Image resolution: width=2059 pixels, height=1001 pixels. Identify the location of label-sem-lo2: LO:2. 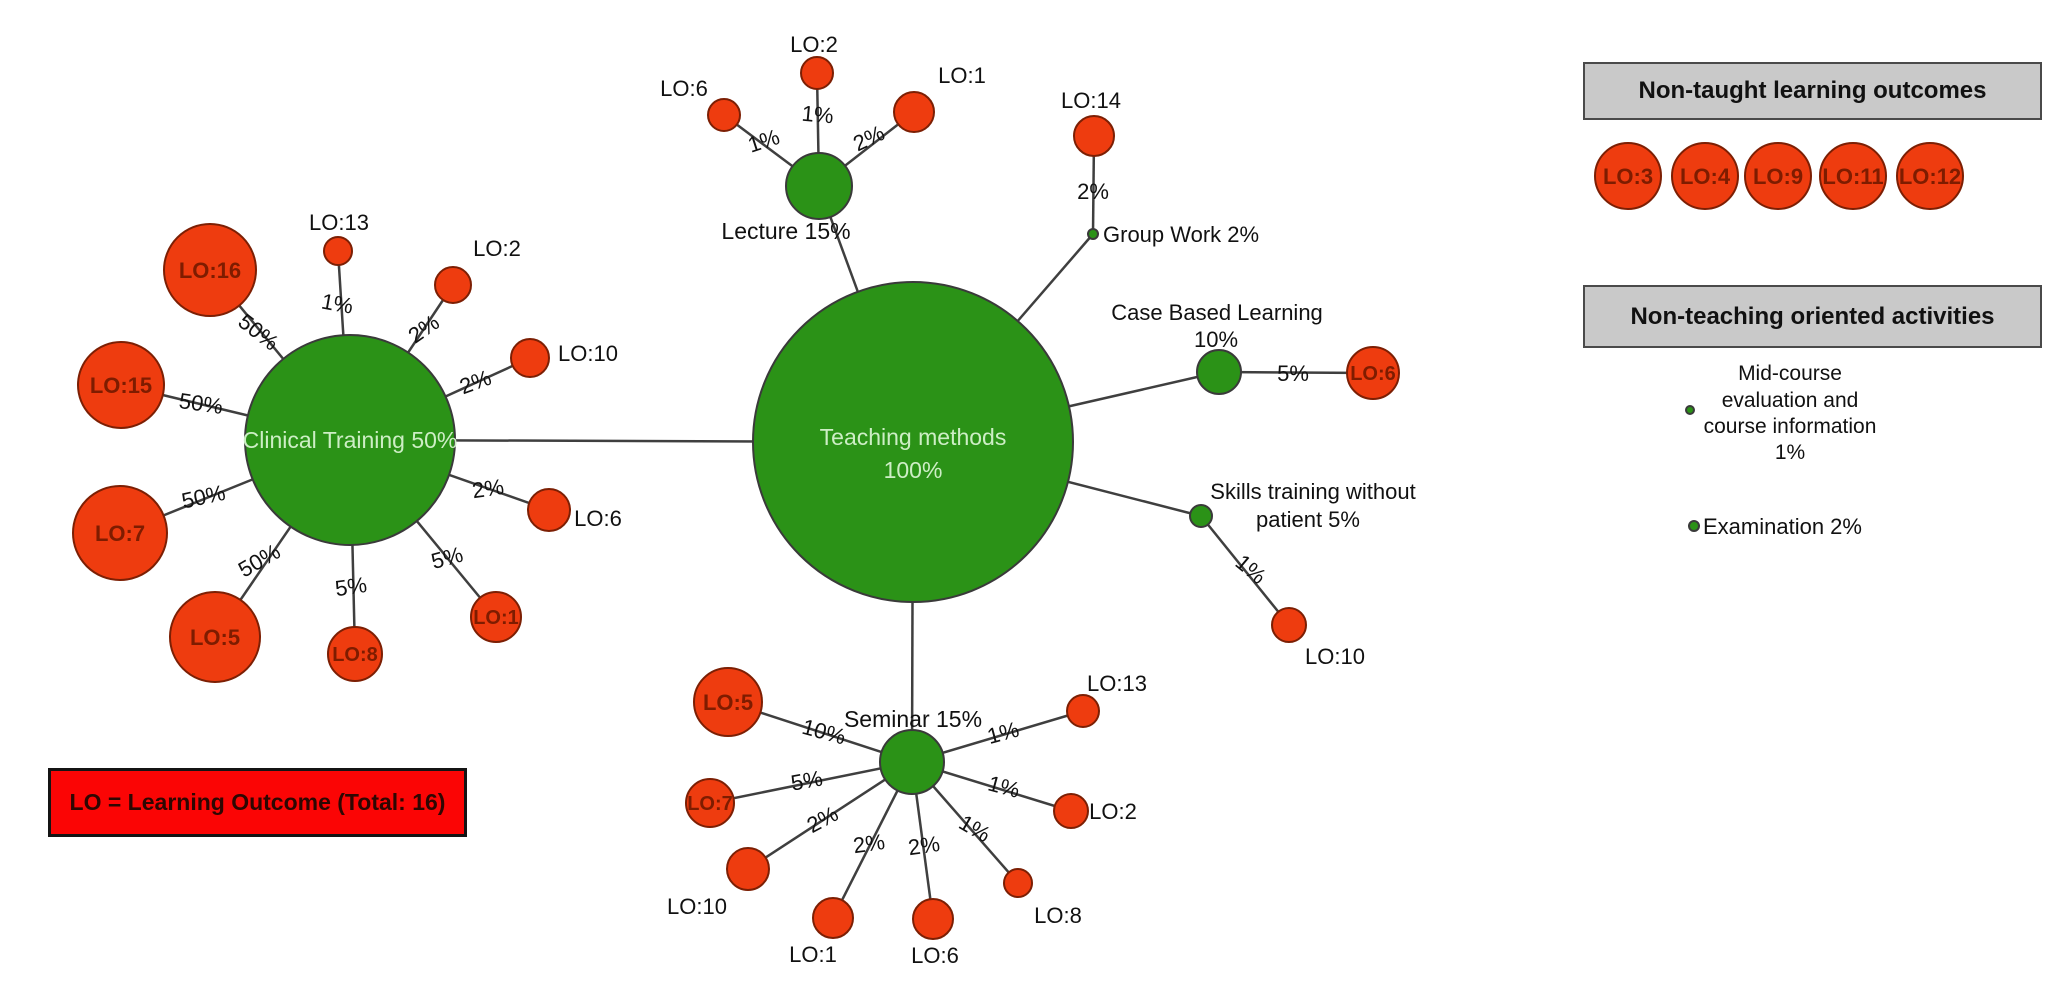
(1113, 811).